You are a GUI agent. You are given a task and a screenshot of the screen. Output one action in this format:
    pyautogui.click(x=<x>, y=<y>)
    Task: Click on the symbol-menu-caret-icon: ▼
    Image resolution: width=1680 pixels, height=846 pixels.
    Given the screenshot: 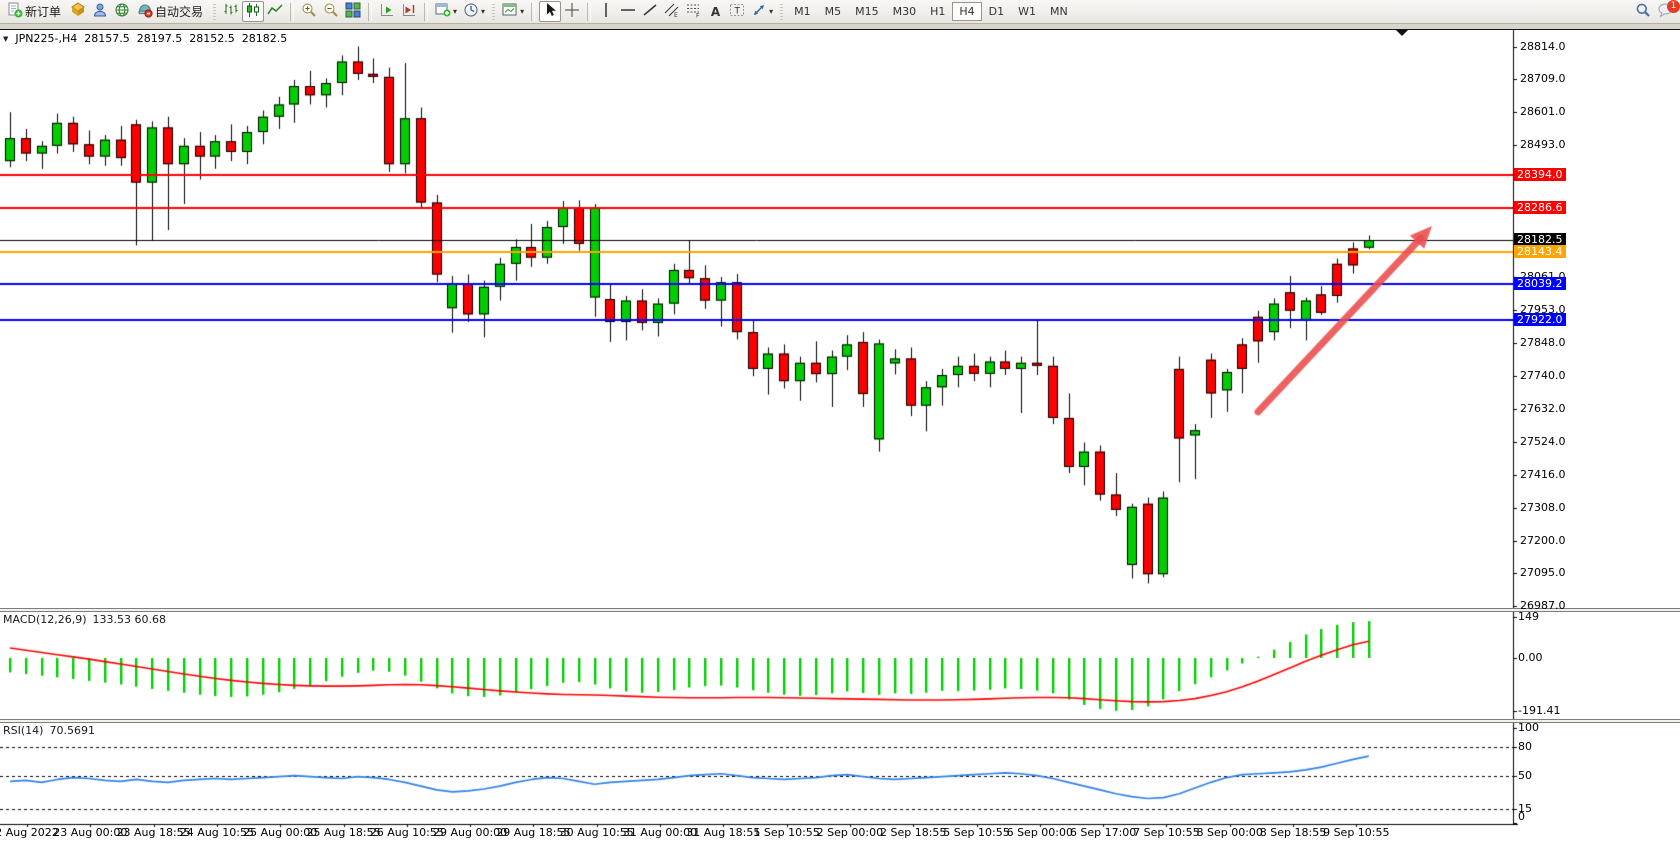 What is the action you would take?
    pyautogui.click(x=6, y=38)
    